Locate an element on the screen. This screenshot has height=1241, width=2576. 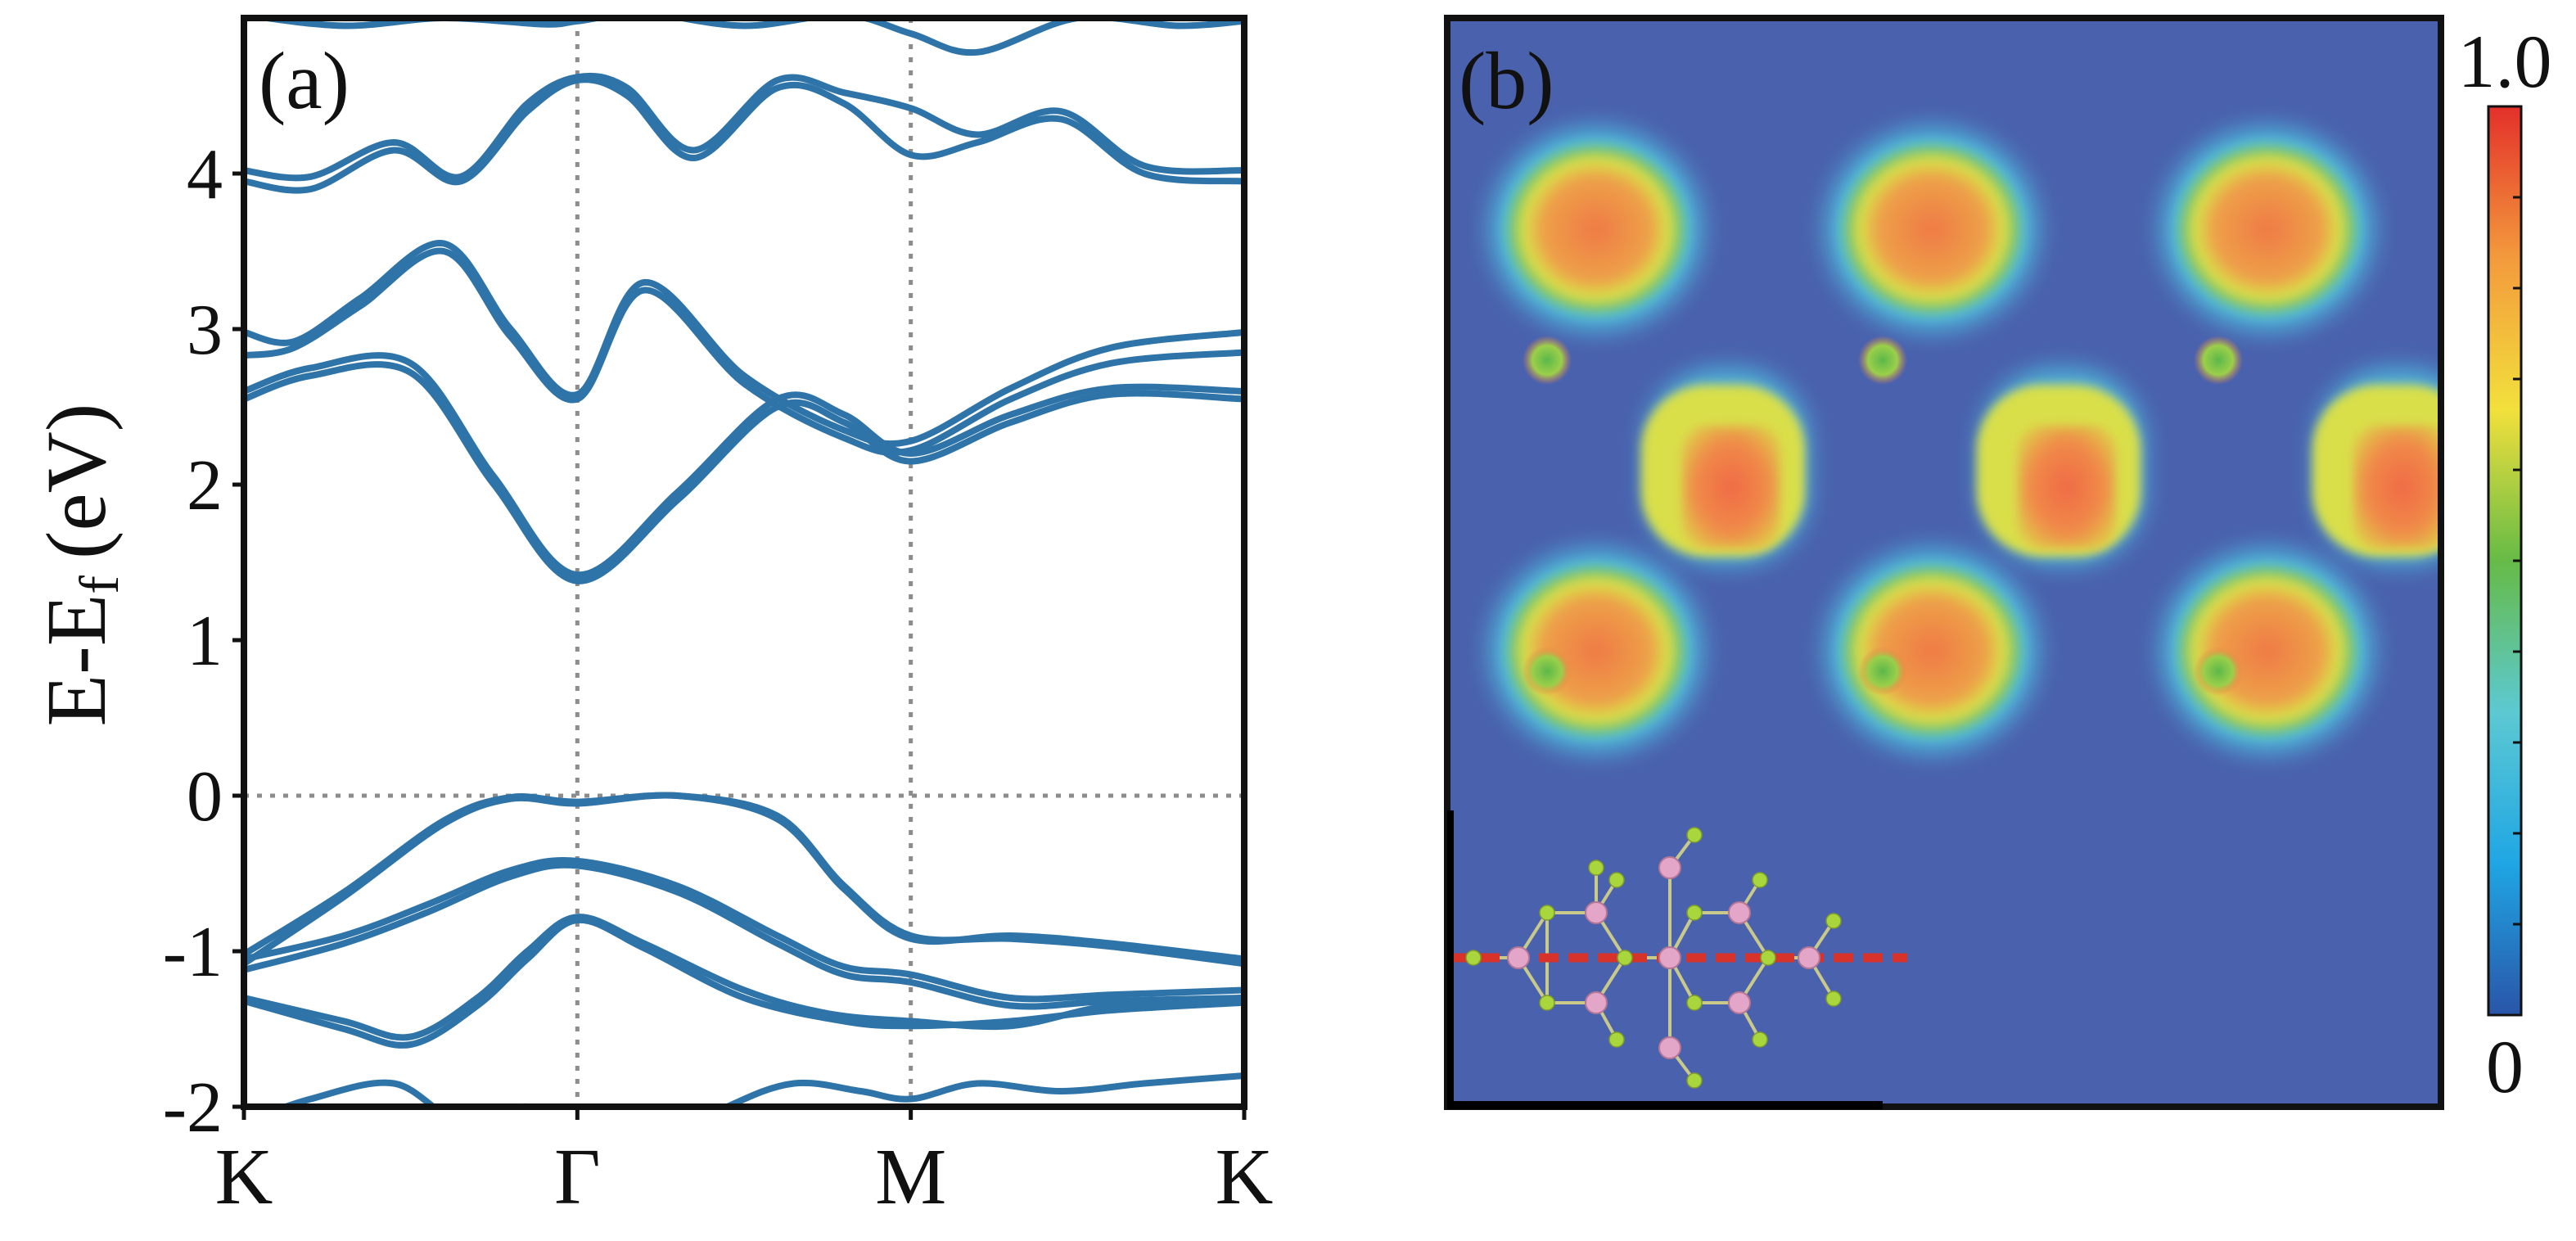
y-tick-label: -2 is located at coordinates (193, 1108).